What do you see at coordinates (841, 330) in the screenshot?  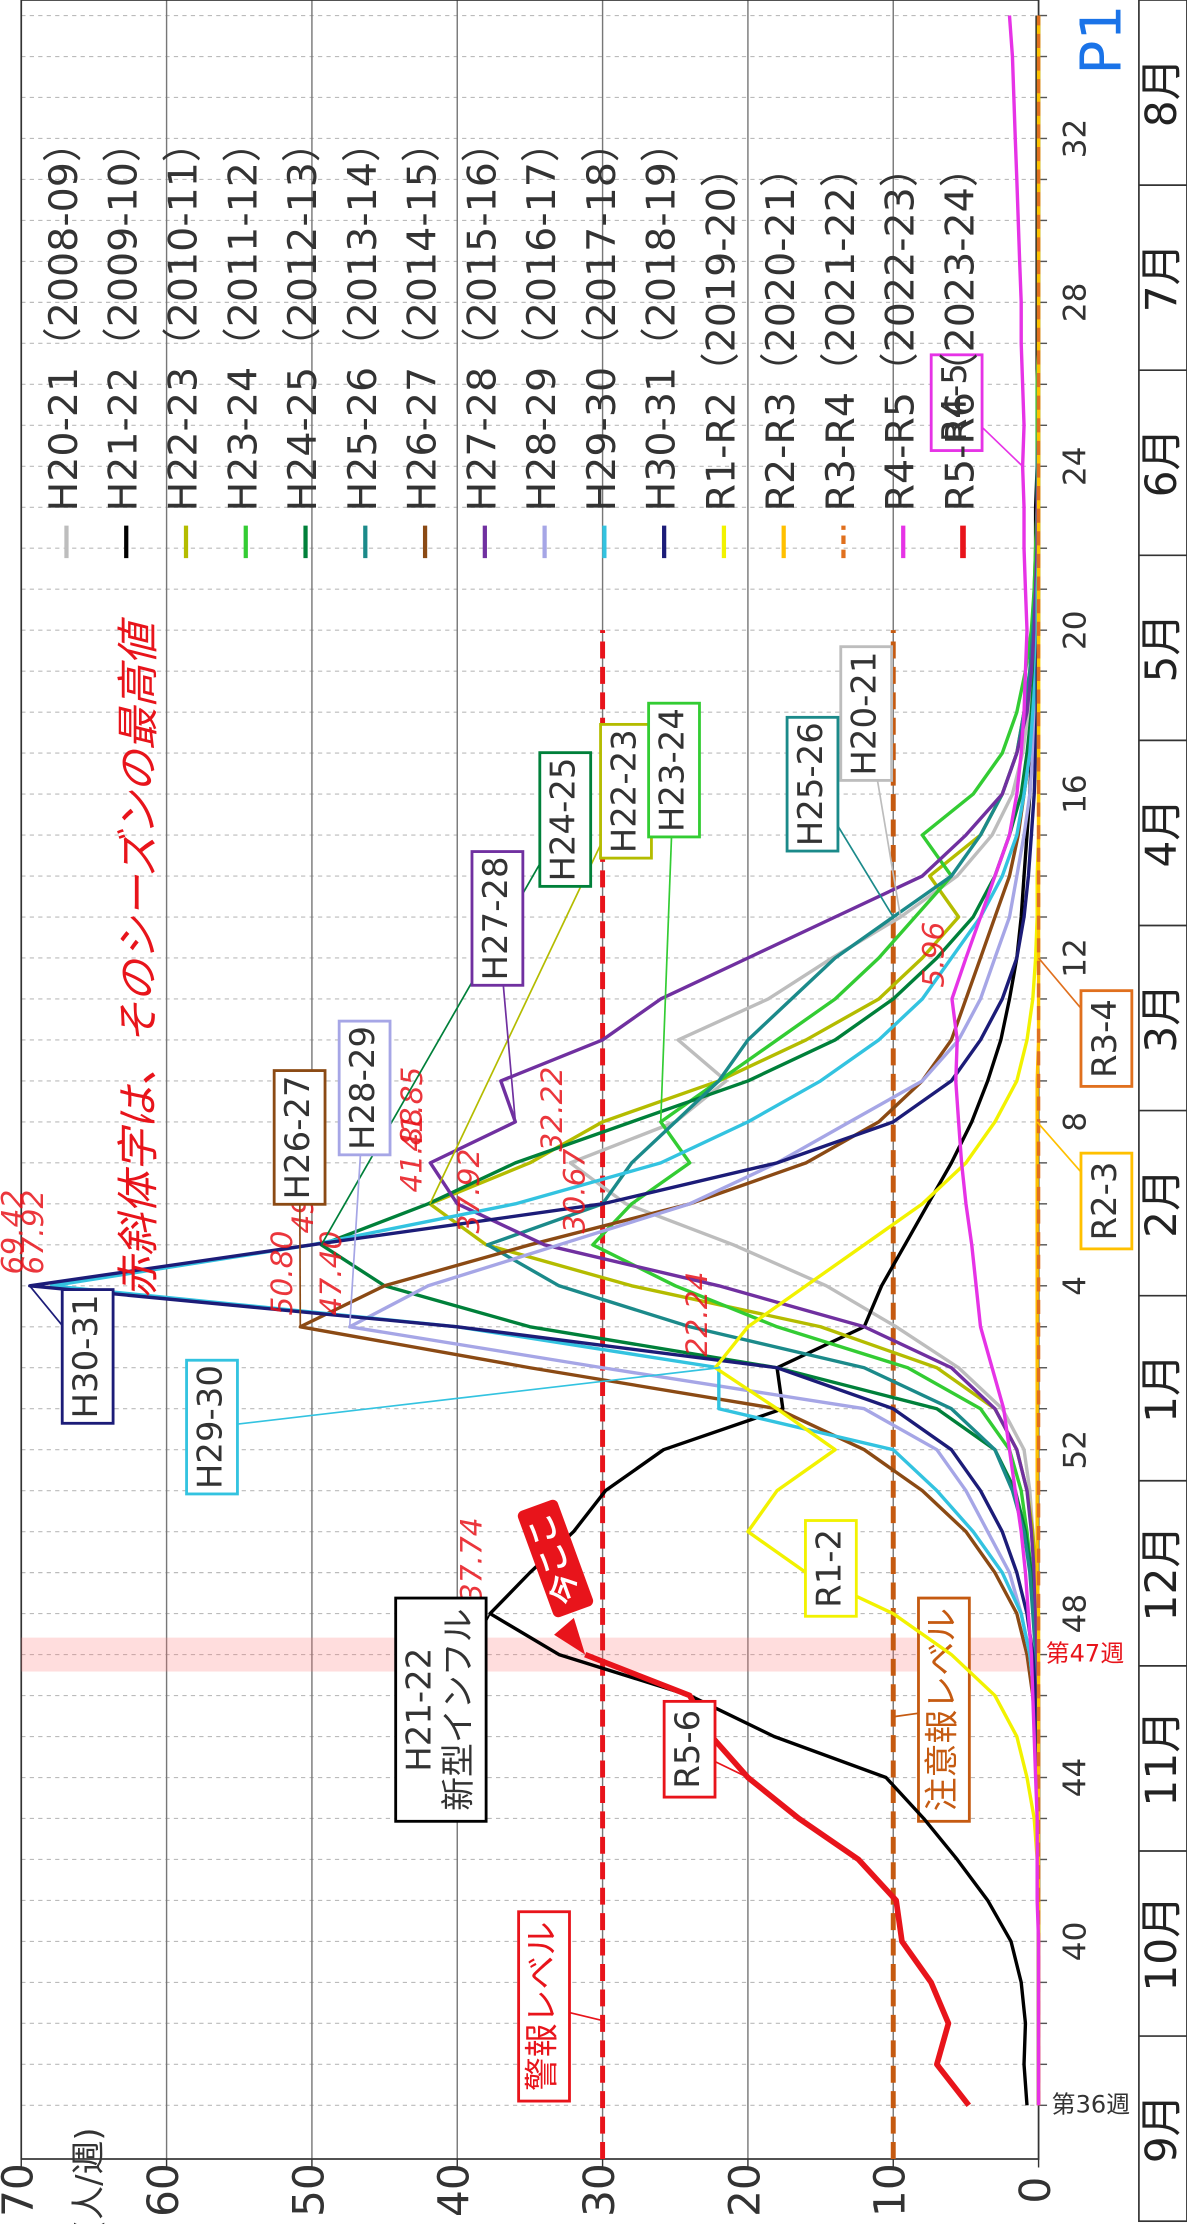 I see `legend-label: R3-R4（2021-22）` at bounding box center [841, 330].